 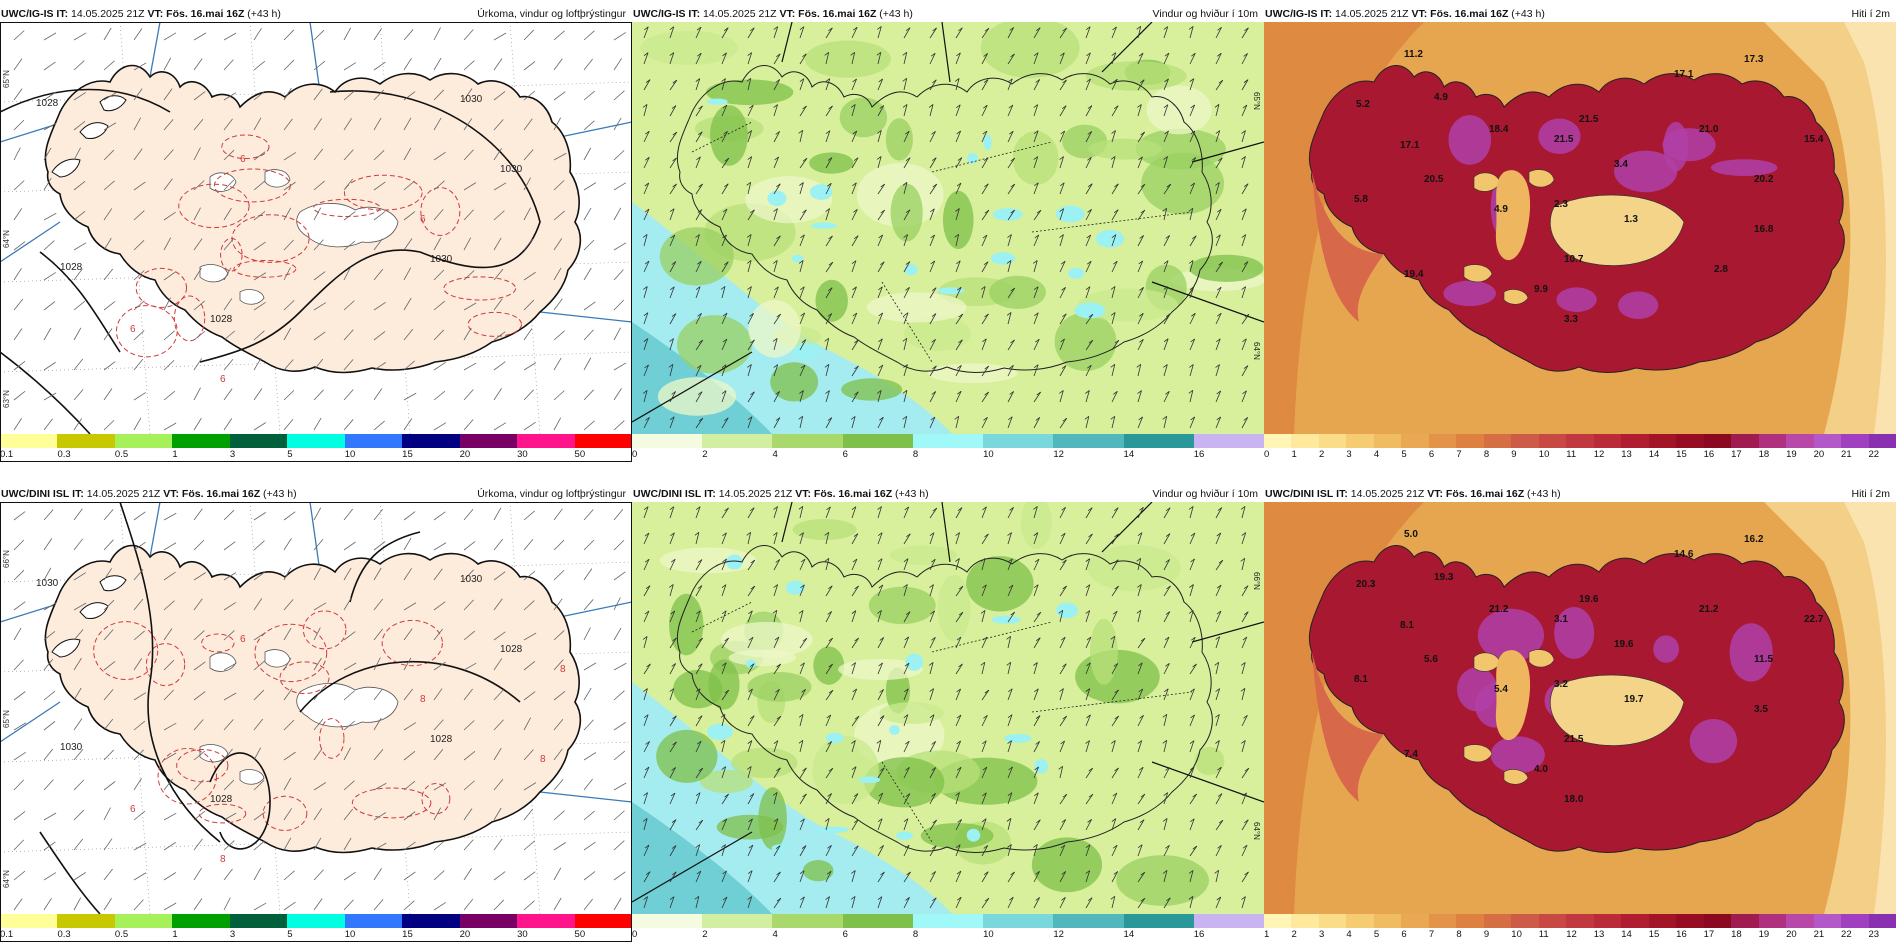 What do you see at coordinates (948, 708) in the screenshot?
I see `map-area: 66°N 64°N` at bounding box center [948, 708].